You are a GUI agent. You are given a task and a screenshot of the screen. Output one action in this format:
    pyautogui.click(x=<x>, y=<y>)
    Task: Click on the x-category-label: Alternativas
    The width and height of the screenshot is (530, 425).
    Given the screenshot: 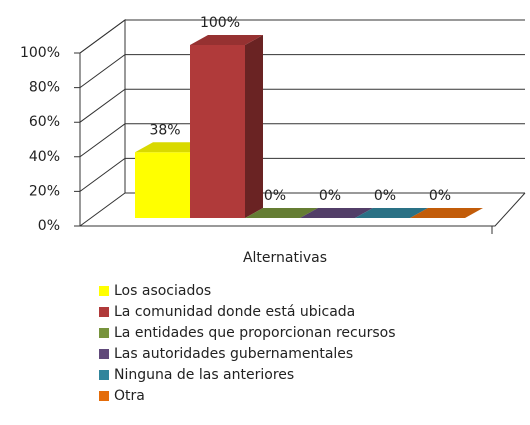 What is the action you would take?
    pyautogui.click(x=285, y=258)
    